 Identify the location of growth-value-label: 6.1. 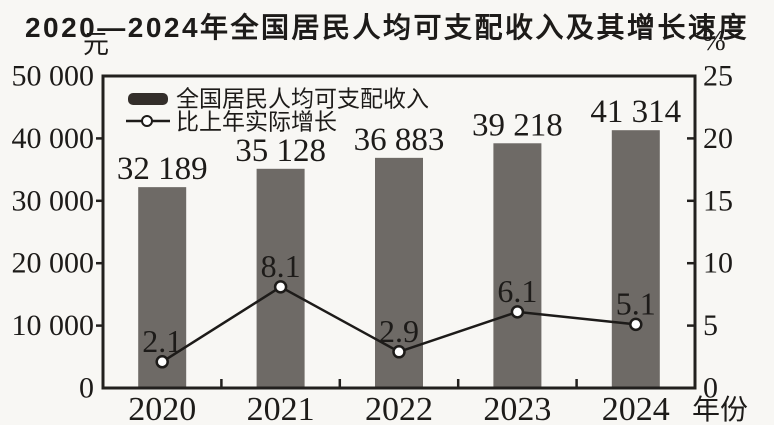
(517, 291).